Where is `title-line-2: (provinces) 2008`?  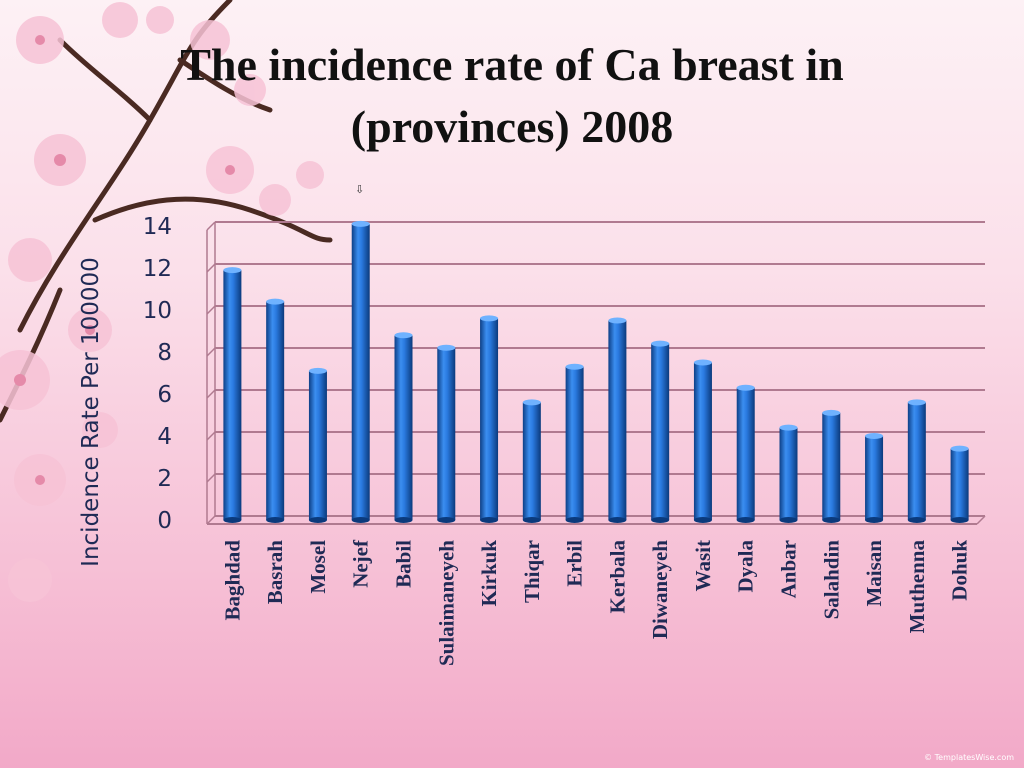 title-line-2: (provinces) 2008 is located at coordinates (512, 126).